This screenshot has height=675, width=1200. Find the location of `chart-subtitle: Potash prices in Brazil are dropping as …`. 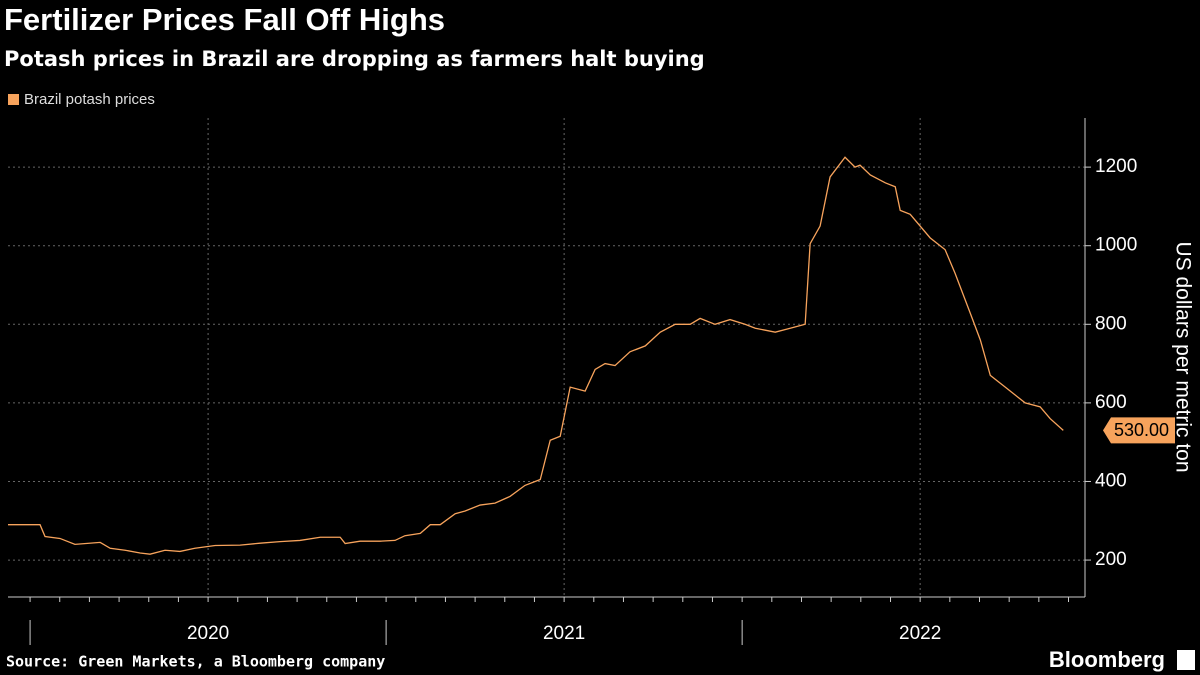

chart-subtitle: Potash prices in Brazil are dropping as … is located at coordinates (354, 59).